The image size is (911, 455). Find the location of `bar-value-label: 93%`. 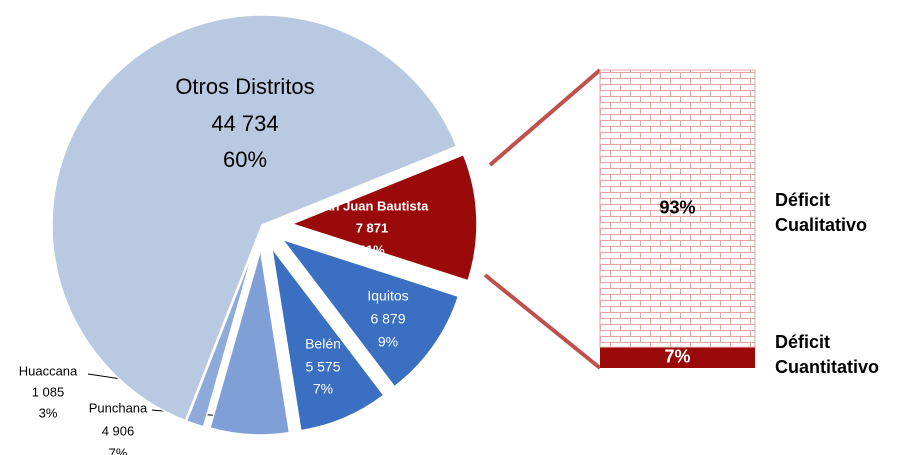

bar-value-label: 93% is located at coordinates (677, 207).